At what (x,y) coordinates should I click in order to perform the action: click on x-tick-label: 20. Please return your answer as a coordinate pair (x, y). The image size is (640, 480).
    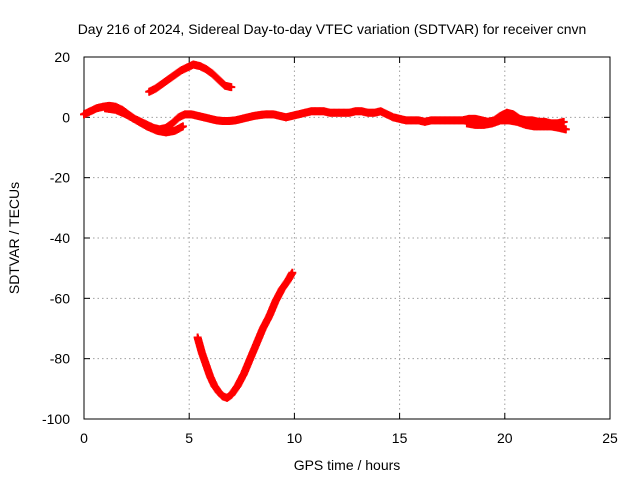
    Looking at the image, I should click on (505, 438).